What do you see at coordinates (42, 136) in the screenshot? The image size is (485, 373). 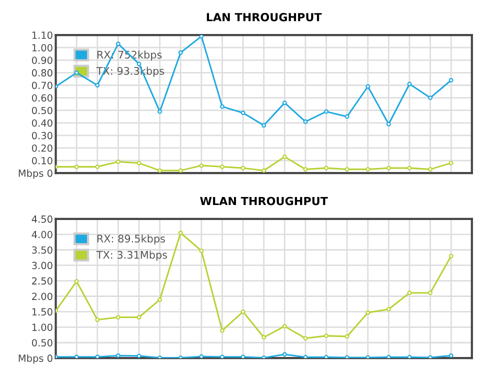 I see `y-tick-label: 0.30` at bounding box center [42, 136].